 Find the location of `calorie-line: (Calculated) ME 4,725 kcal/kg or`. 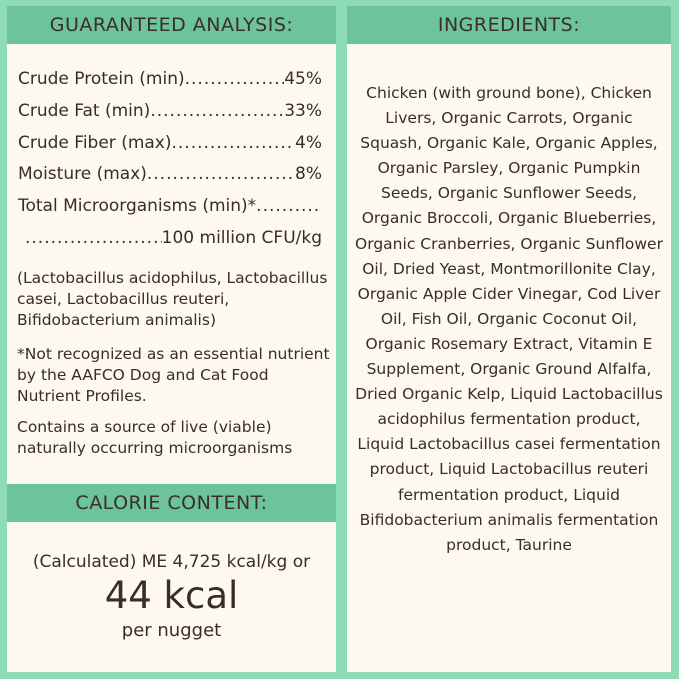

calorie-line: (Calculated) ME 4,725 kcal/kg or is located at coordinates (171, 562).